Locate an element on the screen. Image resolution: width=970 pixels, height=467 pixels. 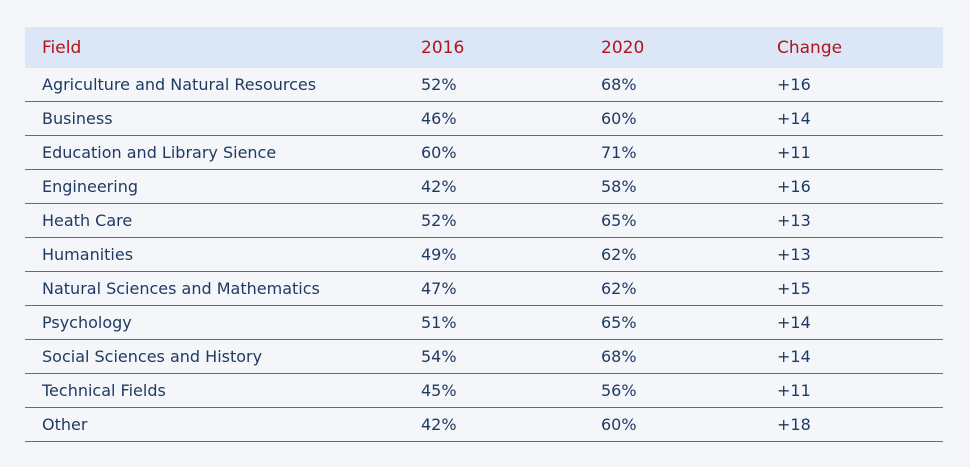
table-row: Heath Care 52% 65% +13 is located at coordinates (484, 220).